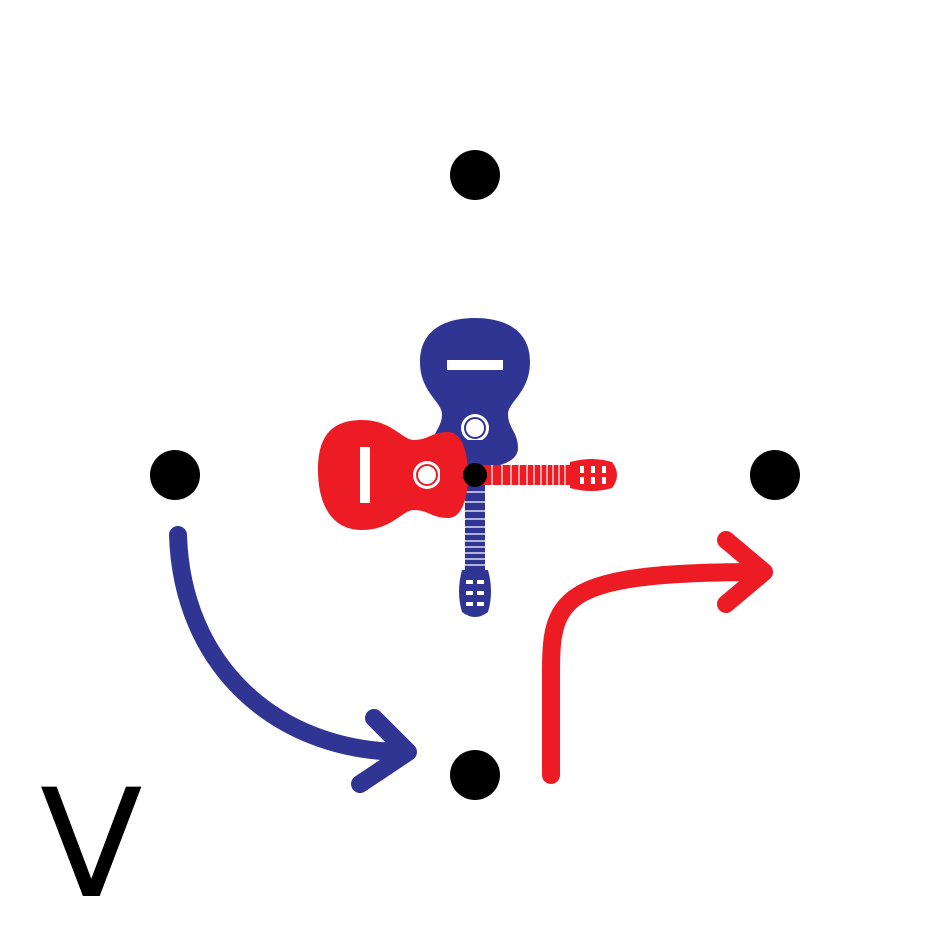 This screenshot has width=950, height=950. Describe the element at coordinates (475, 775) in the screenshot. I see `dot-bottom` at that location.